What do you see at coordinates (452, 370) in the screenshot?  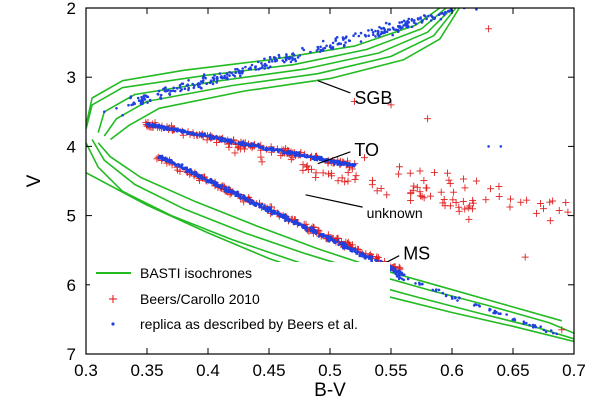 I see `x-tick-label: 0.6` at bounding box center [452, 370].